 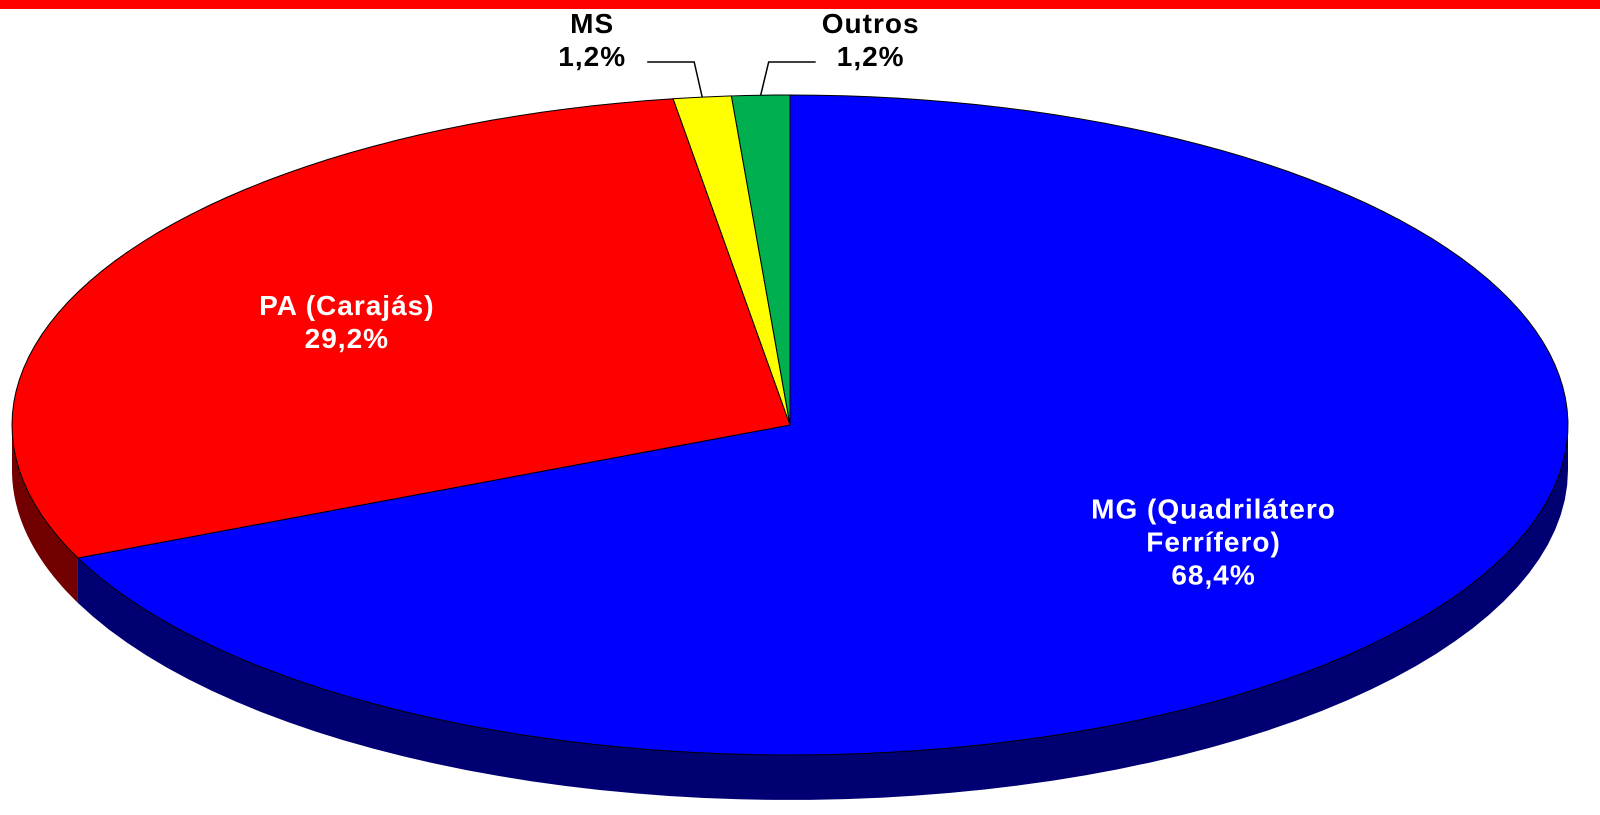 I want to click on category-name: PA (Carajás), so click(x=347, y=305).